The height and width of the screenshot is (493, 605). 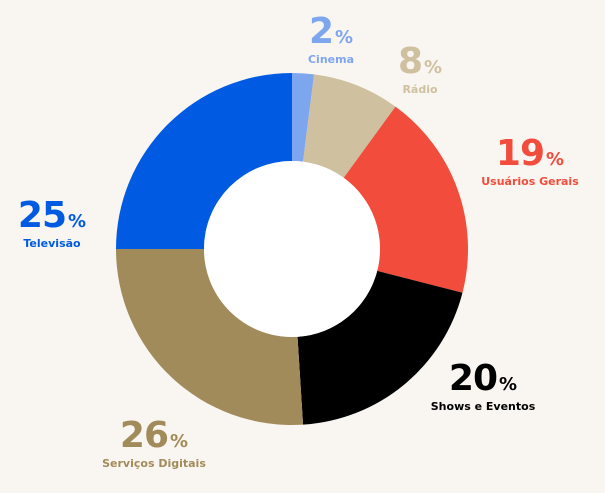 I want to click on name-shows-e-eventos: Shows e Eventos, so click(x=483, y=406).